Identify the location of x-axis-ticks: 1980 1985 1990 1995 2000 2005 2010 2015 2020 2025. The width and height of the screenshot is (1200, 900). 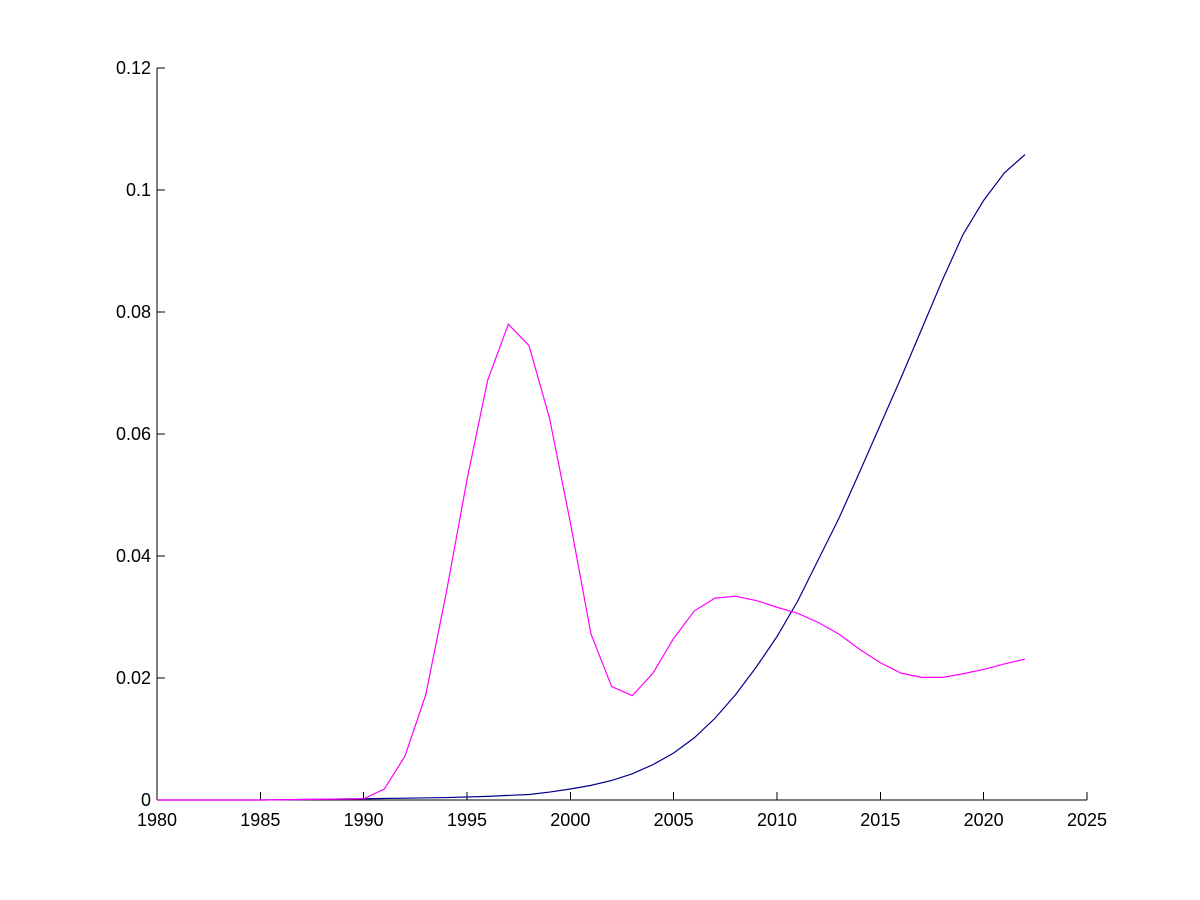
(622, 811).